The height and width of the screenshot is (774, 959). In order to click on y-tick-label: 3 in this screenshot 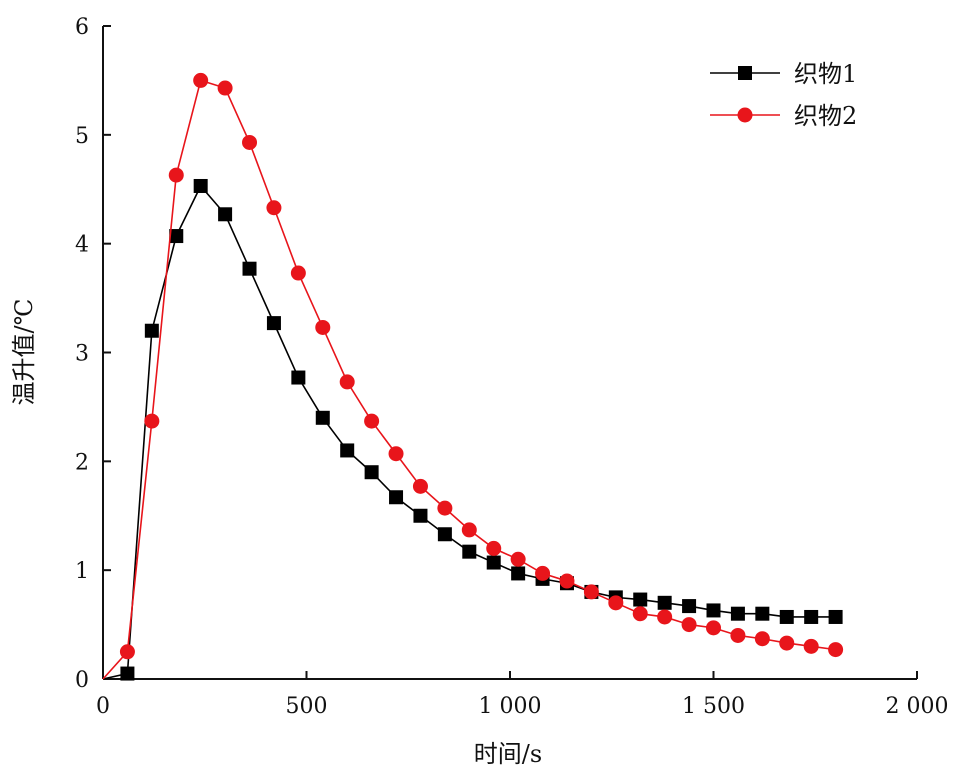, I will do `click(82, 354)`.